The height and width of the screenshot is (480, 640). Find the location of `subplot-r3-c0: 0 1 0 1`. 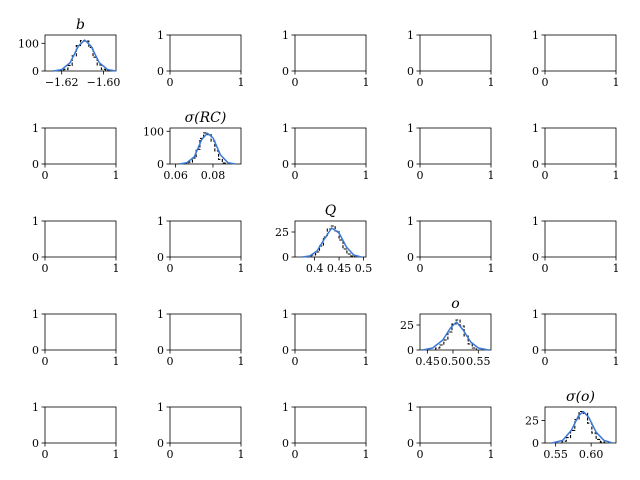

subplot-r3-c0: 0 1 0 1 is located at coordinates (76, 338).